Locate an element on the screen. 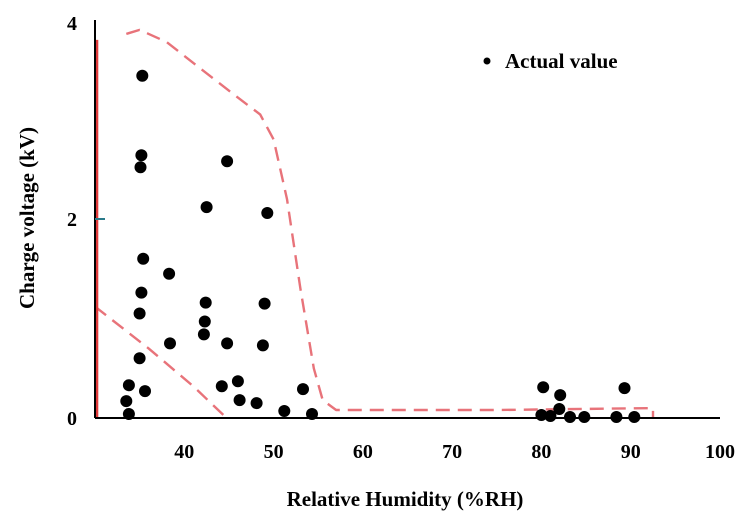  legend: Actual value is located at coordinates (550, 61).